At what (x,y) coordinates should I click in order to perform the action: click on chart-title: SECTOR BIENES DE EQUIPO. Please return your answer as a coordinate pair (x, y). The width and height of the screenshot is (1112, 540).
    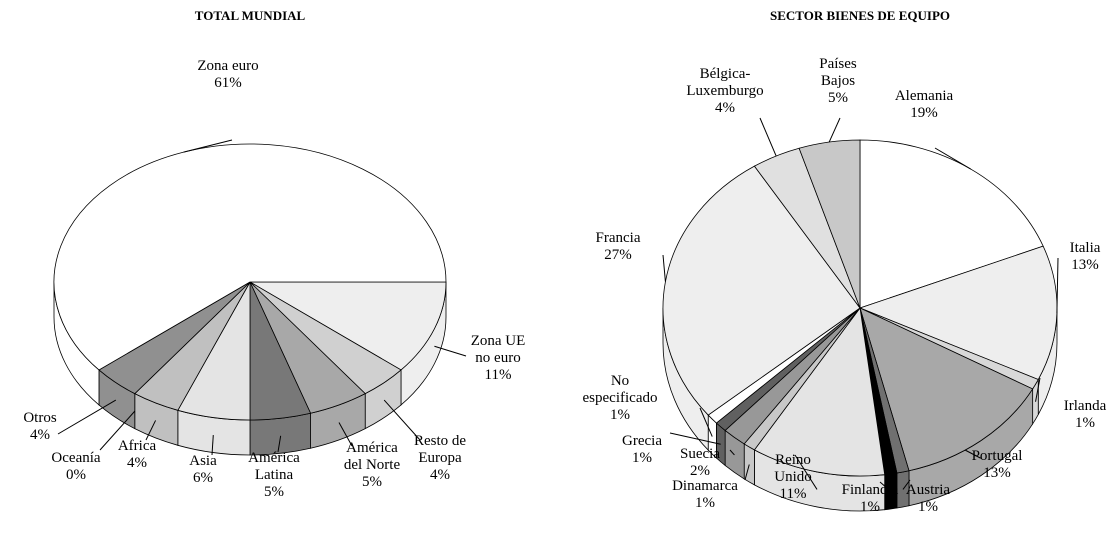
    Looking at the image, I should click on (860, 15).